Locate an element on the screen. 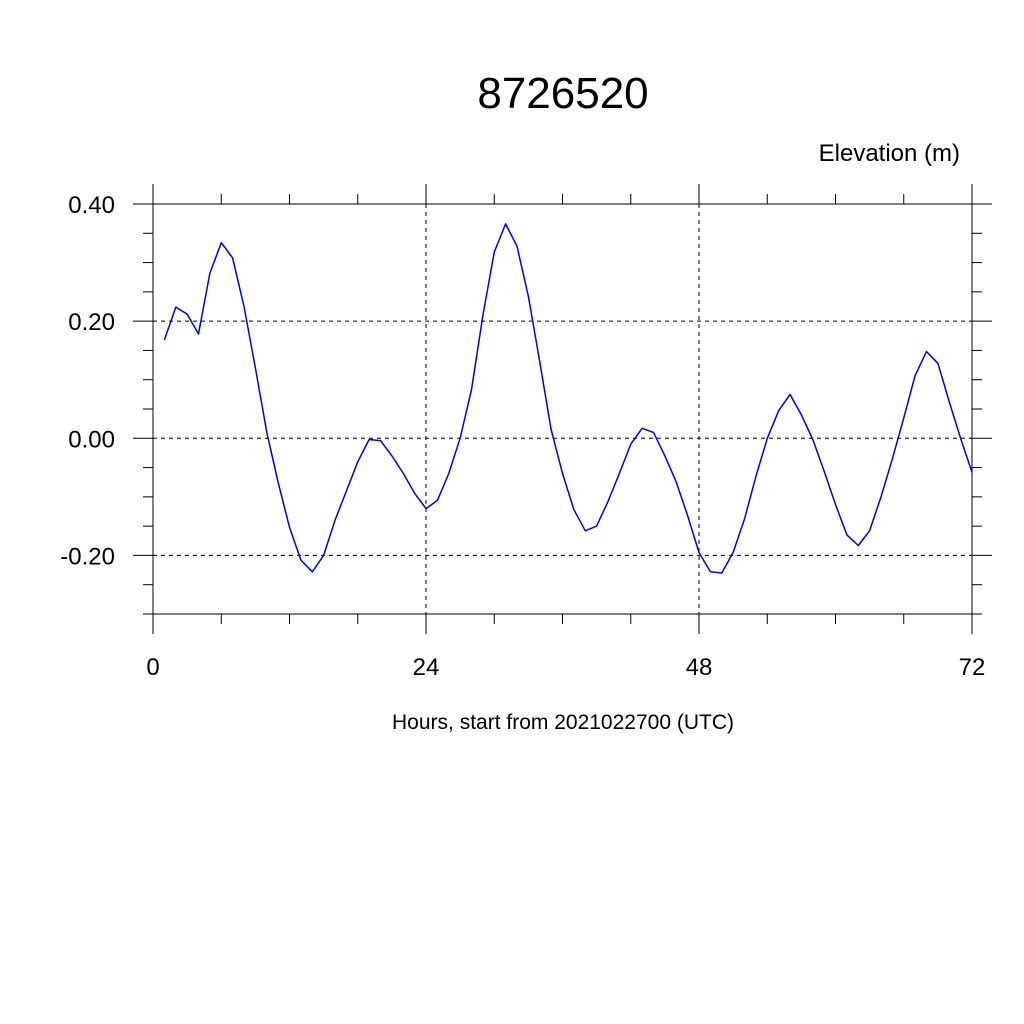 Image resolution: width=1024 pixels, height=1024 pixels. y-tick-label: 0.00 is located at coordinates (91, 439).